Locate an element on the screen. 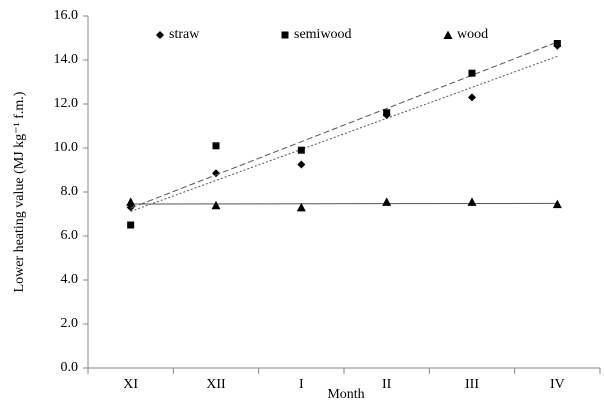 This screenshot has width=604, height=408. legend-label: wood is located at coordinates (472, 34).